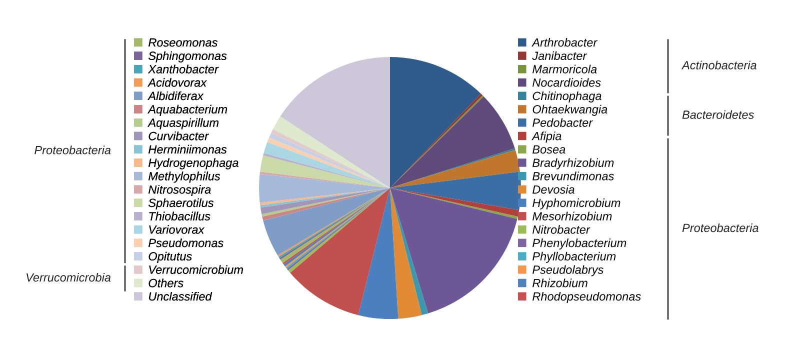 This screenshot has height=363, width=800. Describe the element at coordinates (579, 244) in the screenshot. I see `legend-label: Phenylobacterium` at that location.